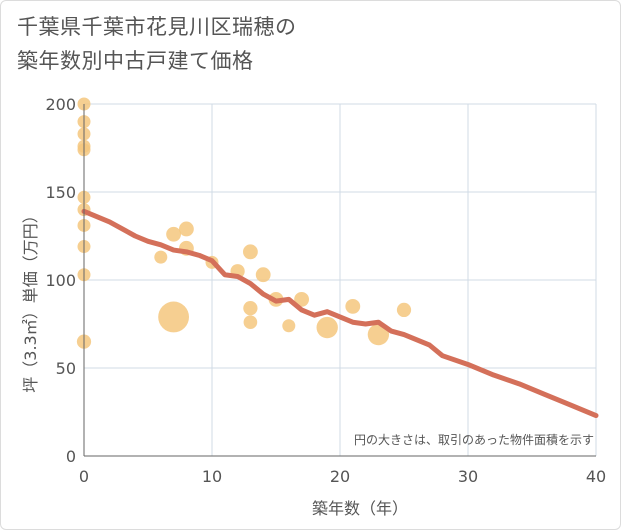 Image resolution: width=621 pixels, height=530 pixels. I want to click on x-axis-label: 築年数（年）, so click(360, 508).